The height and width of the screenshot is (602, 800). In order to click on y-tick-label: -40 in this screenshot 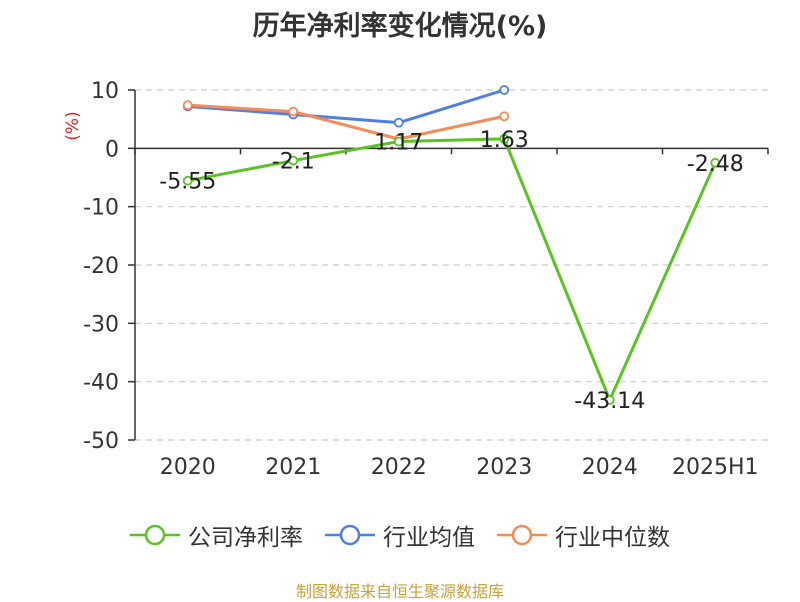, I will do `click(101, 383)`.